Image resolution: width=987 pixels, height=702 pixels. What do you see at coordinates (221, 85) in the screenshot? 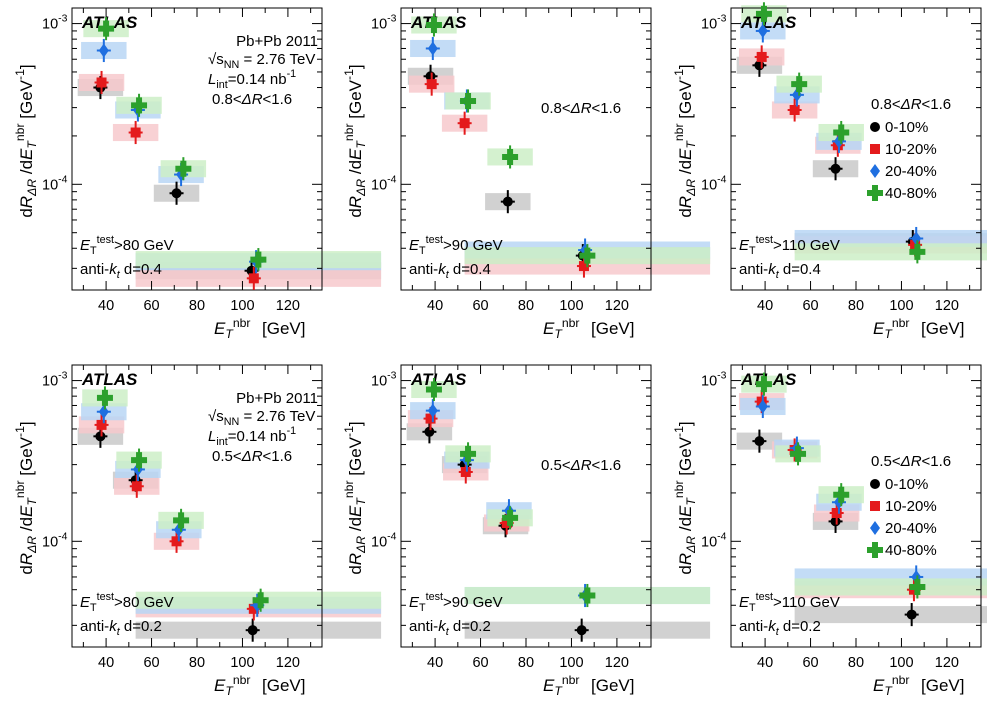
I see `subscript: int` at bounding box center [221, 85].